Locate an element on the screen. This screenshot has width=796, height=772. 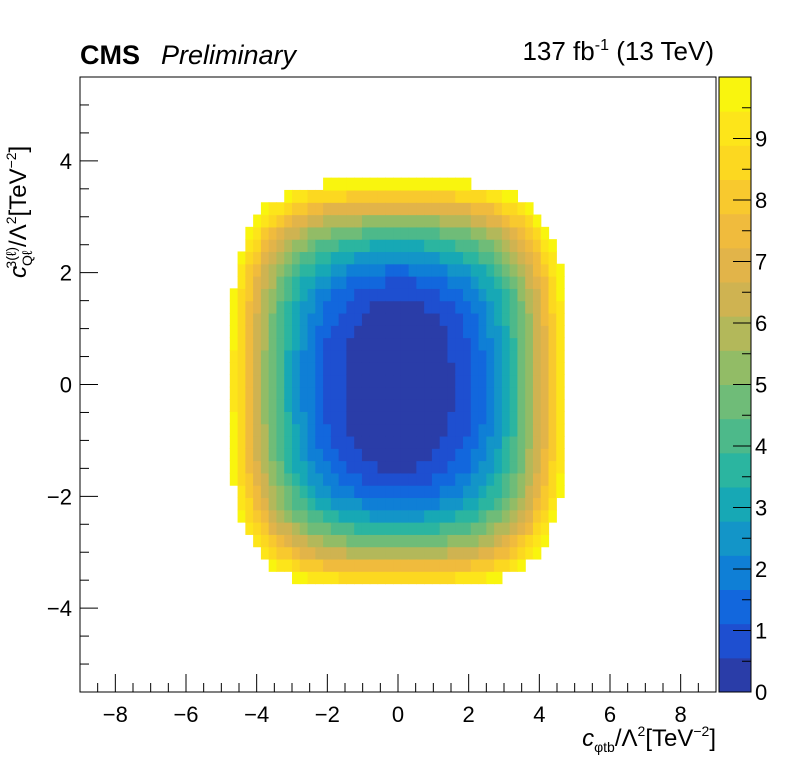
x-tick-label: −8 is located at coordinates (115, 714).